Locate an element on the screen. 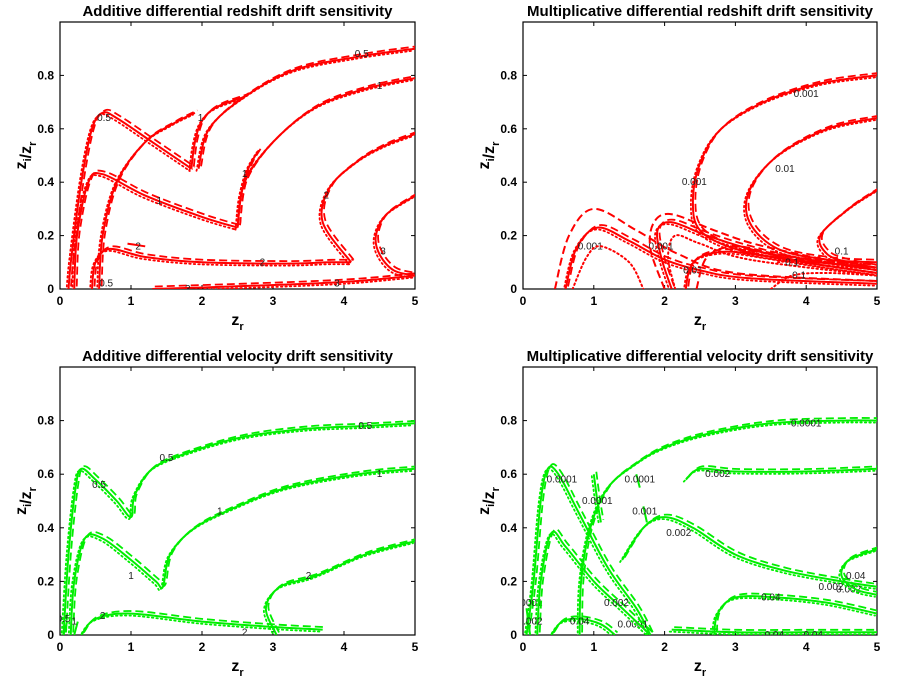 This screenshot has height=693, width=901. x-tick-label: 5 is located at coordinates (877, 647).